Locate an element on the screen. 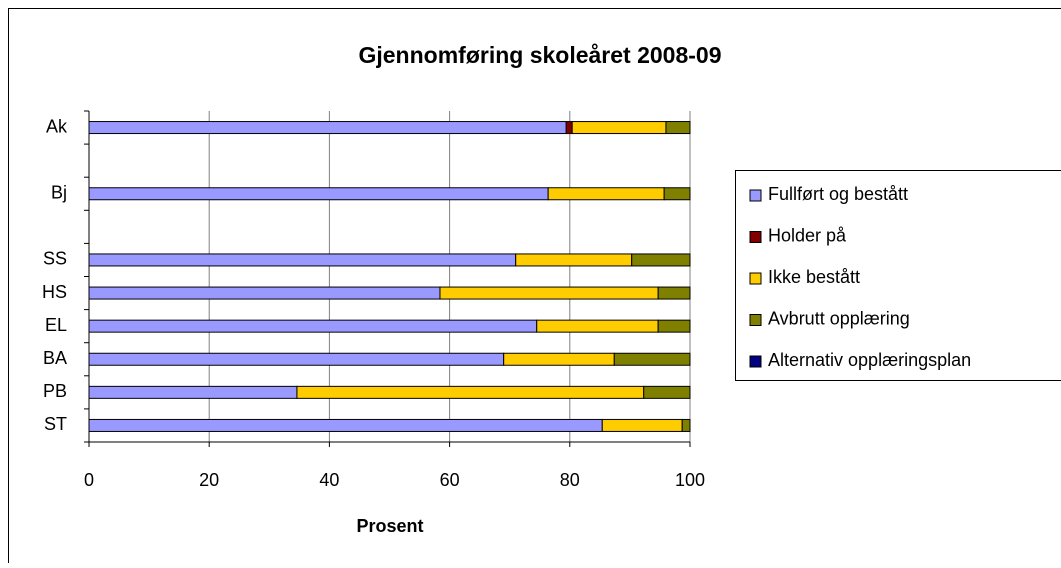 This screenshot has width=1061, height=568. legend-label: Alternativ opplæringsplan is located at coordinates (869, 360).